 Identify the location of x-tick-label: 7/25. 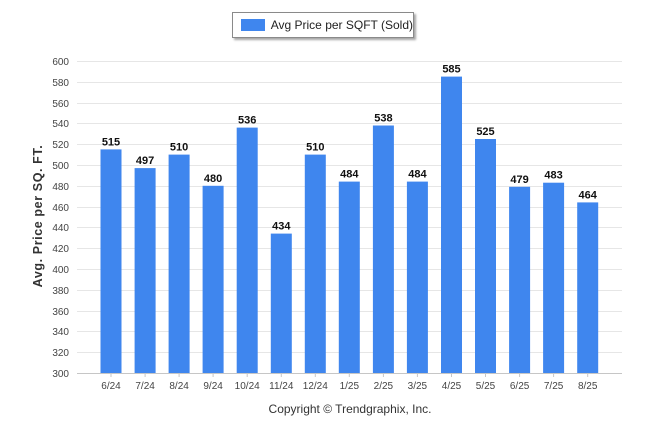
(554, 386).